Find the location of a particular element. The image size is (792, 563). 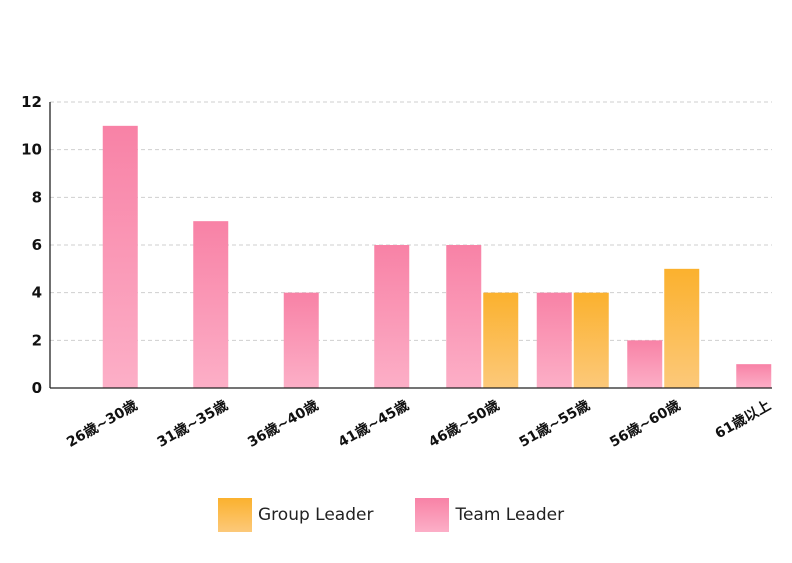

legend: Group Leader Team Leader is located at coordinates (412, 515).